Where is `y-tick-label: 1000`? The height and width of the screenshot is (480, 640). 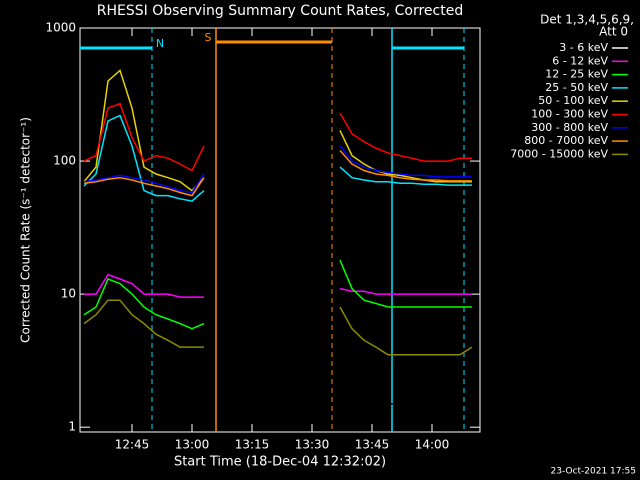 y-tick-label: 1000 is located at coordinates (60, 28).